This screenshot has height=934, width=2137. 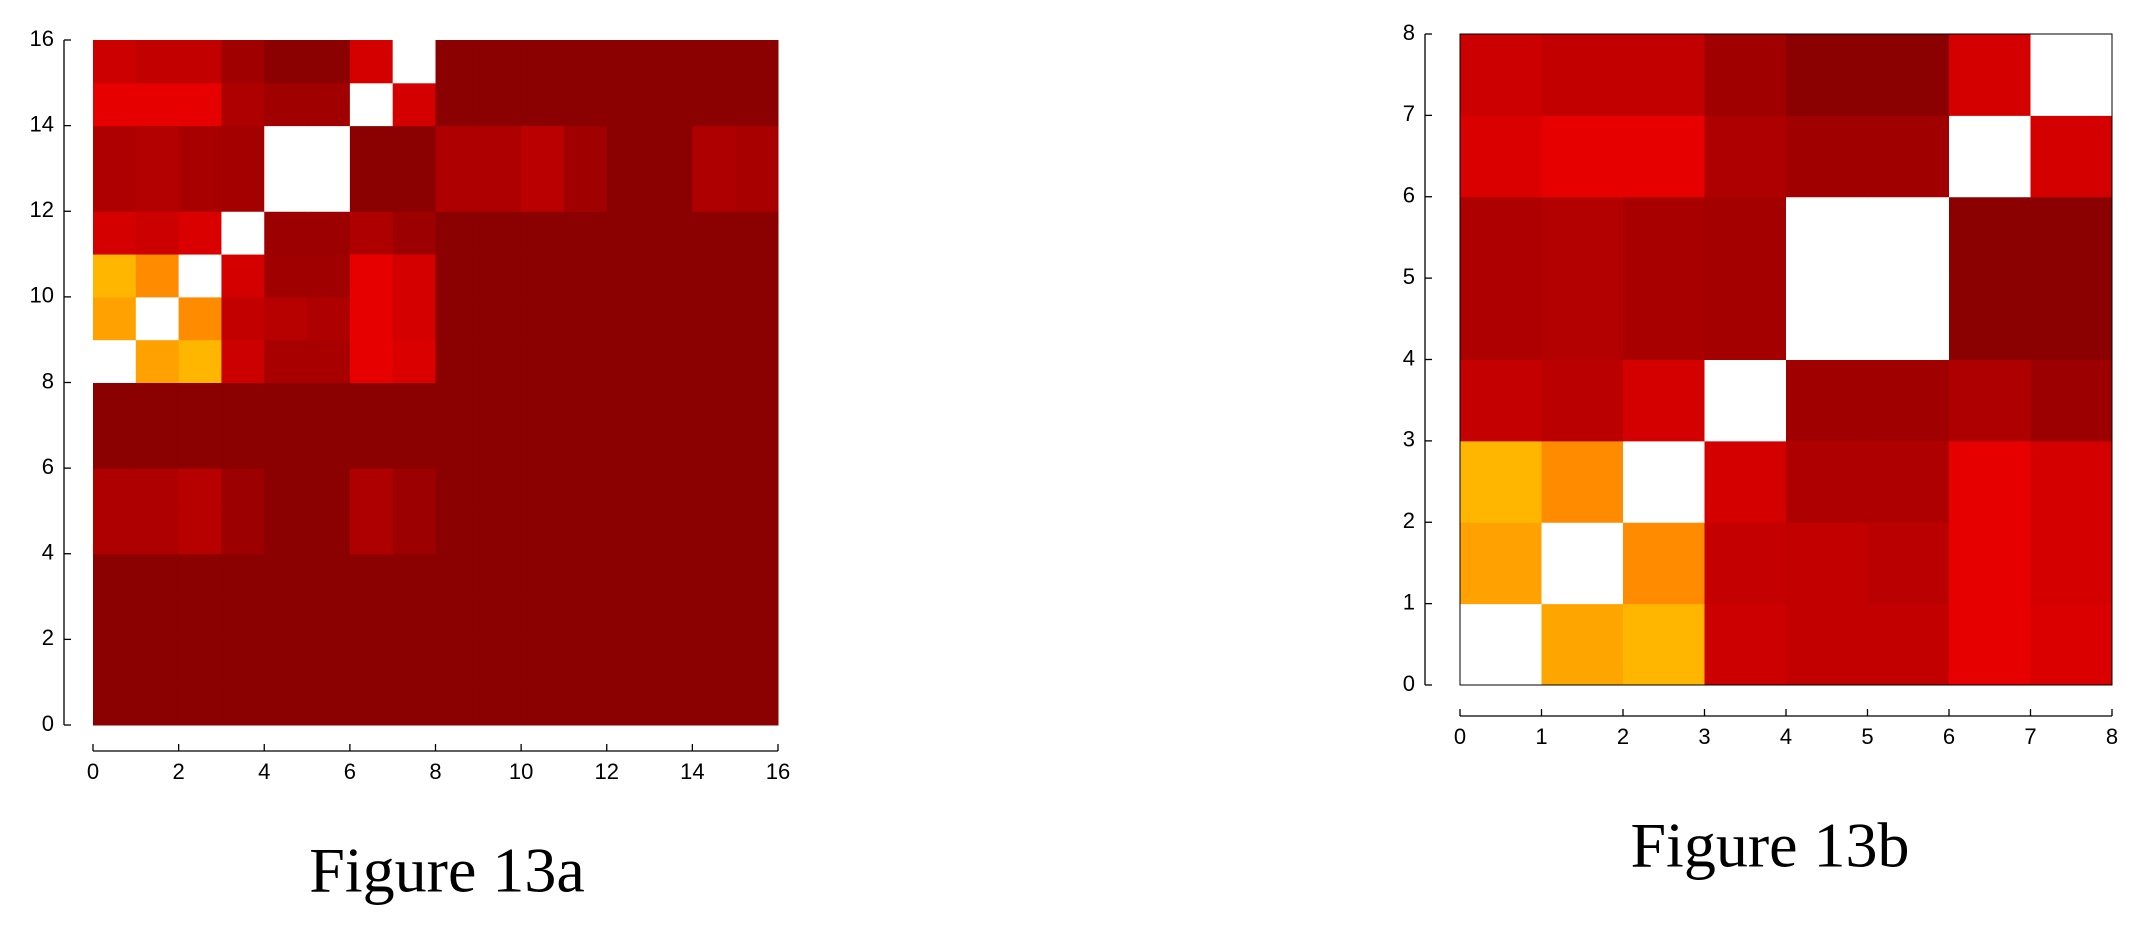 I want to click on y-tick-label: 5, so click(x=1409, y=276).